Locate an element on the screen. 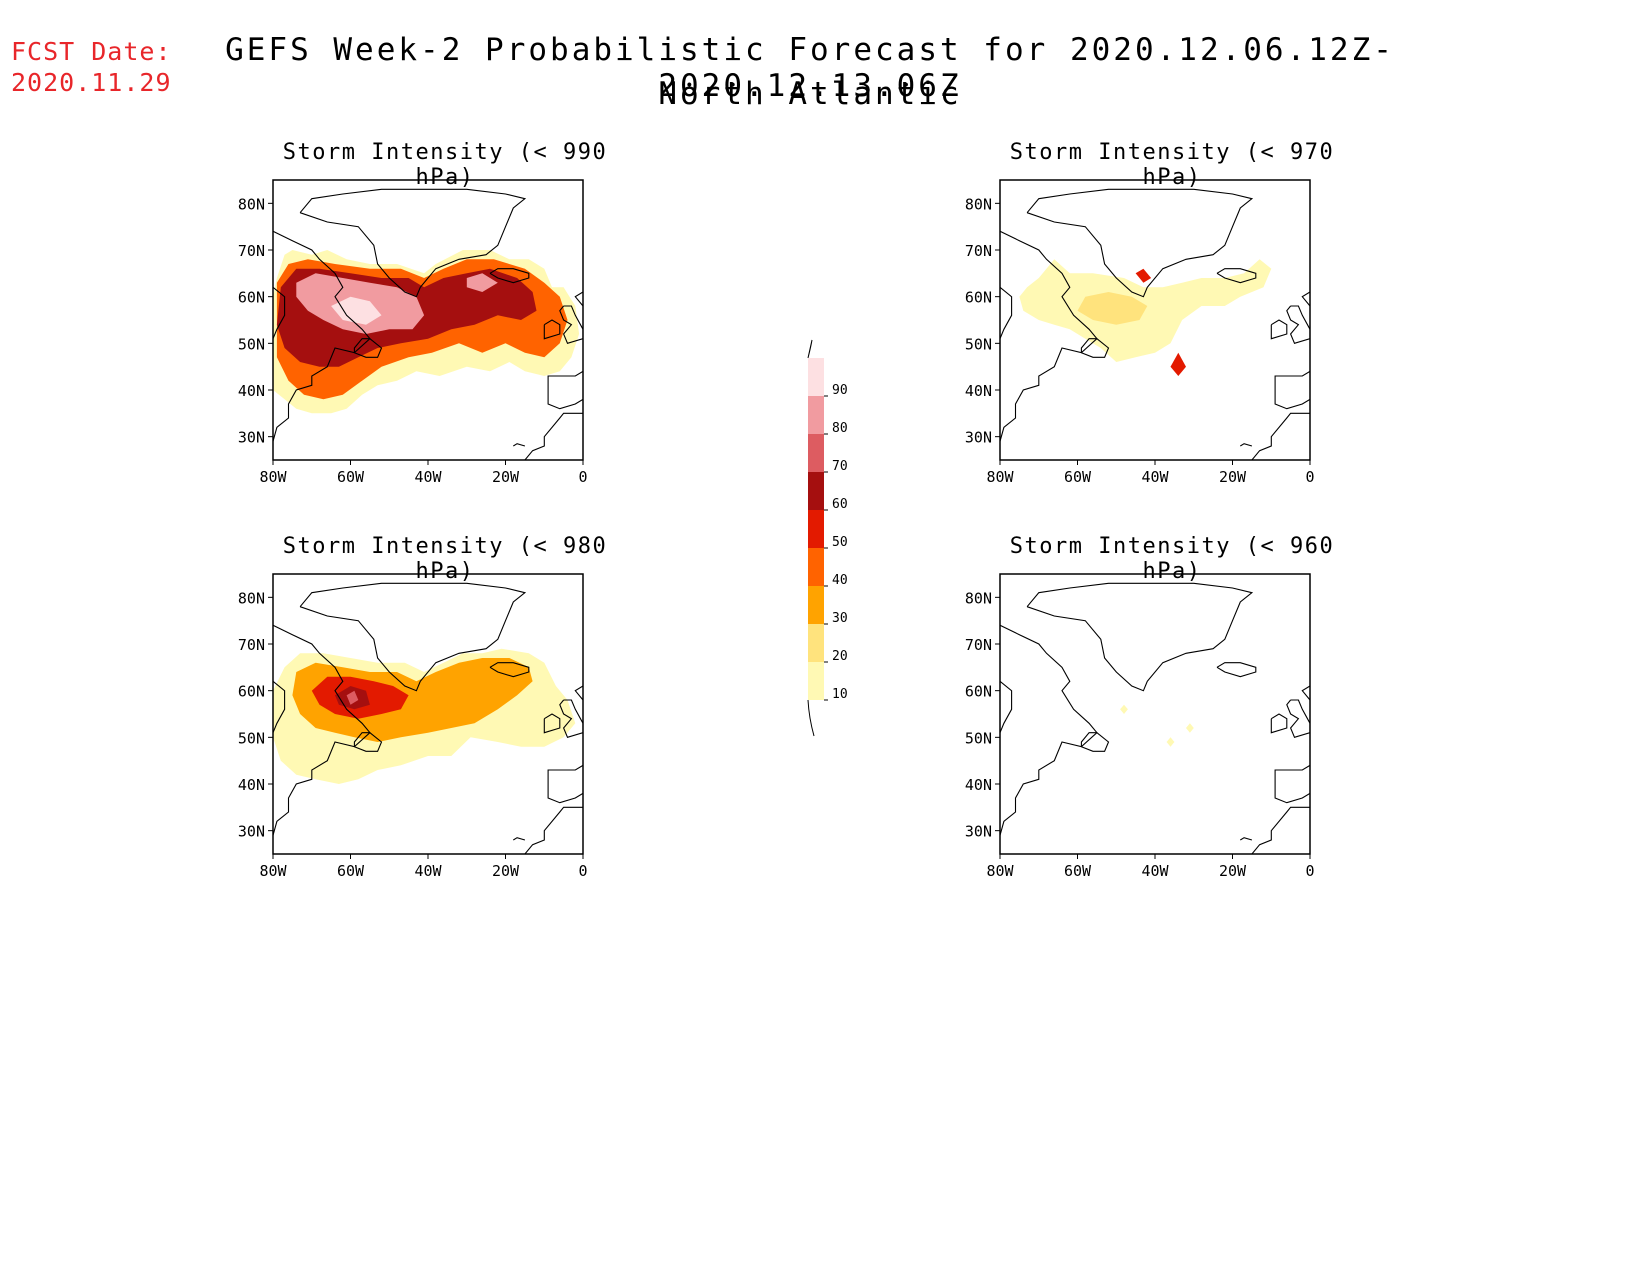 The width and height of the screenshot is (1650, 1275). probability-field-outer is located at coordinates (1145, 310).